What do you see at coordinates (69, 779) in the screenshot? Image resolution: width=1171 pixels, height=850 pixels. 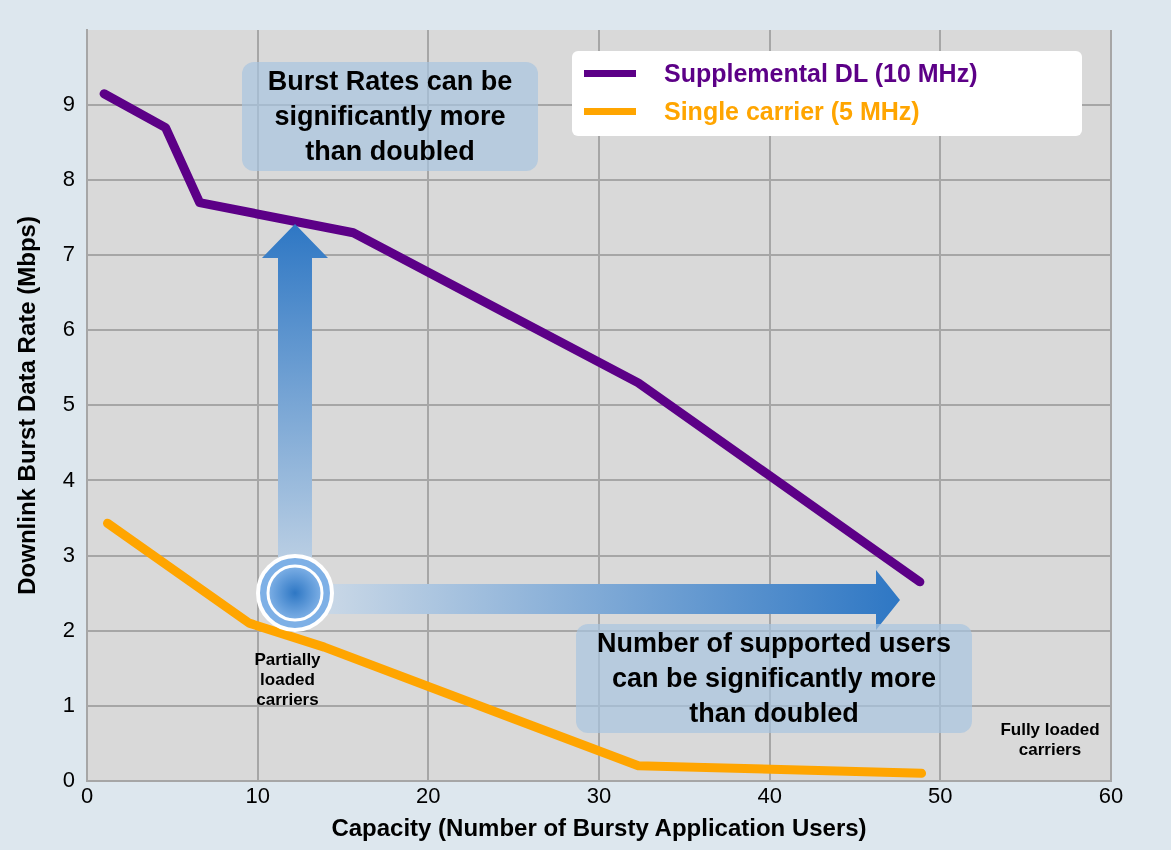 I see `y-tick-label: 0` at bounding box center [69, 779].